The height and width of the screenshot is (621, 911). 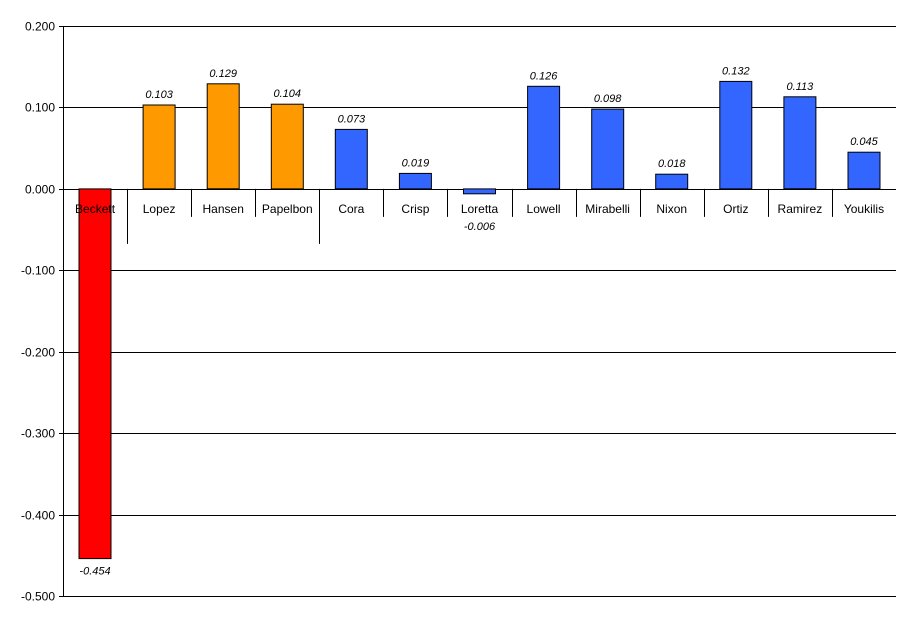 I want to click on bar-cora, so click(x=351, y=159).